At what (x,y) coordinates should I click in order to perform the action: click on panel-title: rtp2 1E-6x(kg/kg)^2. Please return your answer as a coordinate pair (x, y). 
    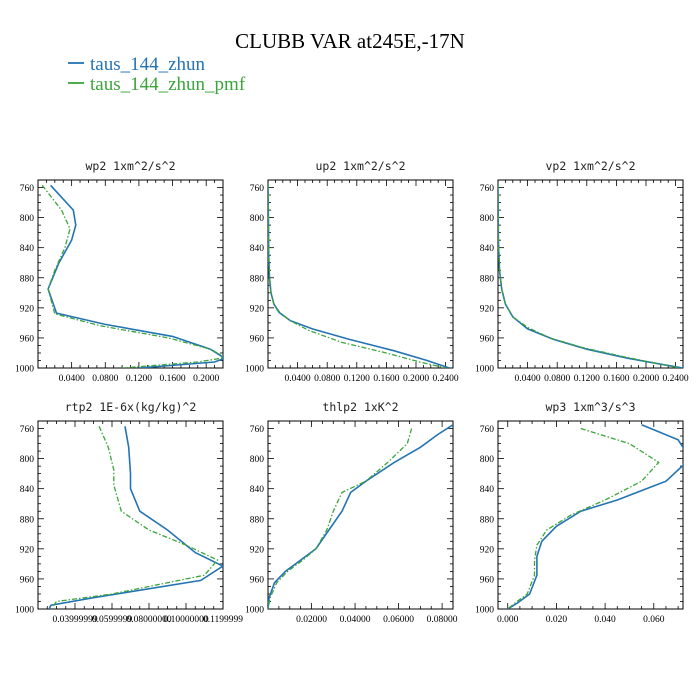
    Looking at the image, I should click on (131, 407).